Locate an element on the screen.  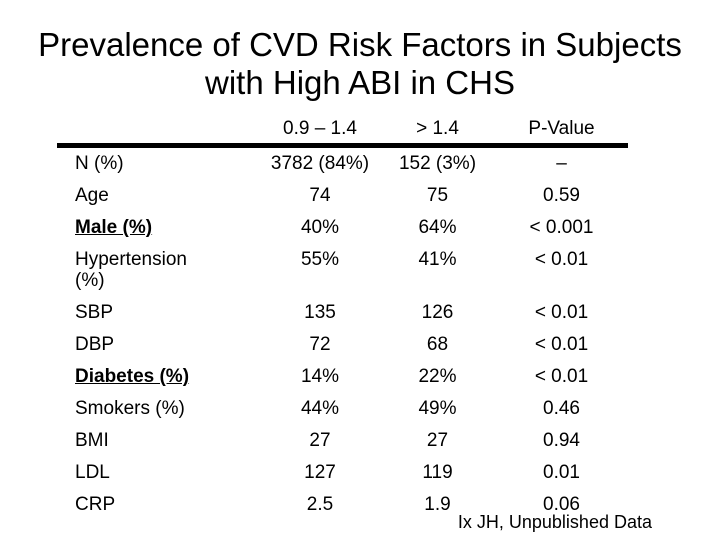
row-label-text: Diabetes (%) is located at coordinates (132, 376).